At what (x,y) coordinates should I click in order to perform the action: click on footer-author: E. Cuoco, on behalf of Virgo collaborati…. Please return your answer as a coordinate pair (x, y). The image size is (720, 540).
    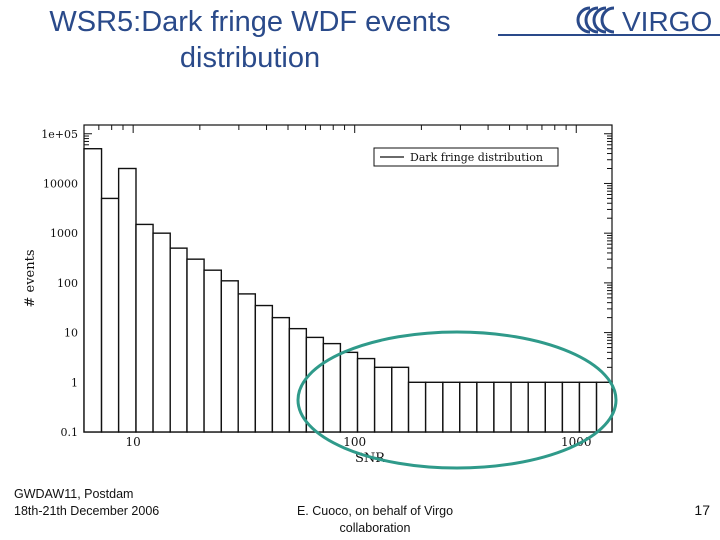
    Looking at the image, I should click on (375, 520).